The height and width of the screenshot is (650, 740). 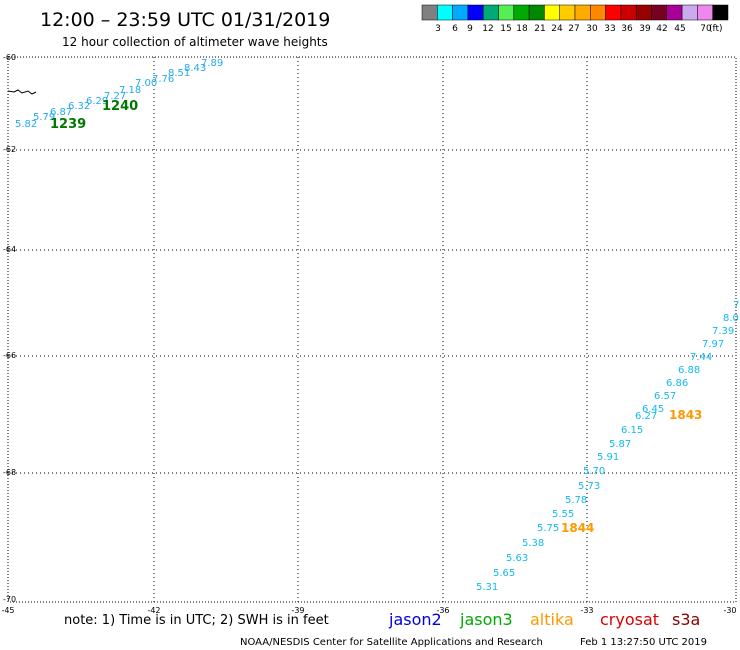 What do you see at coordinates (120, 106) in the screenshot?
I see `pass-time-label: 1240` at bounding box center [120, 106].